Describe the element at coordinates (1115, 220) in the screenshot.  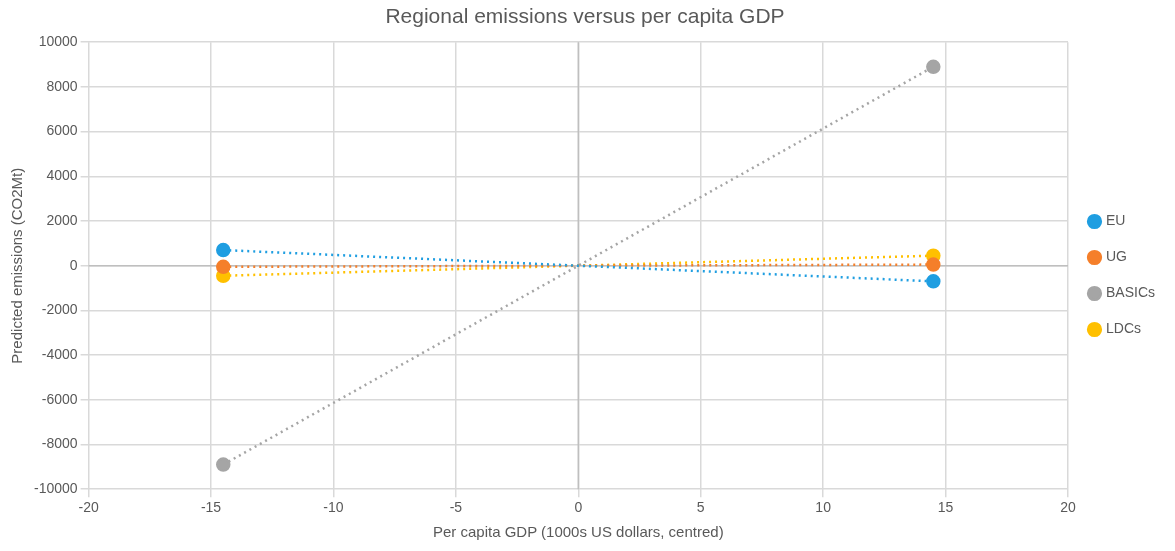
I see `legend-label: EU` at that location.